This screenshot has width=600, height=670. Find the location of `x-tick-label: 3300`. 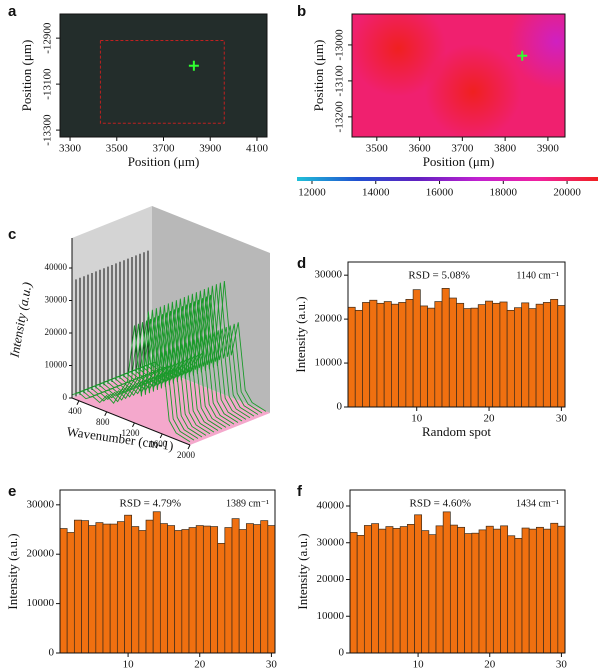

x-tick-label: 3300 is located at coordinates (70, 149).